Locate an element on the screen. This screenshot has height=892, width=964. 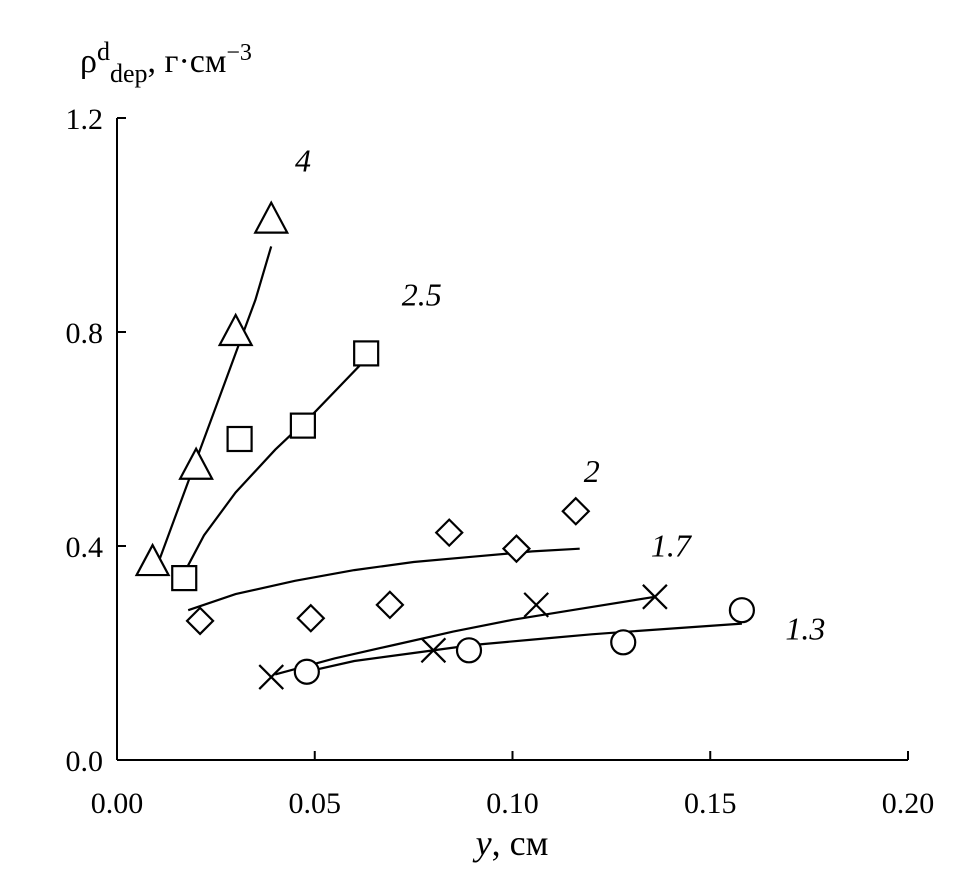
x-tick-label: 0.00 is located at coordinates (117, 803).